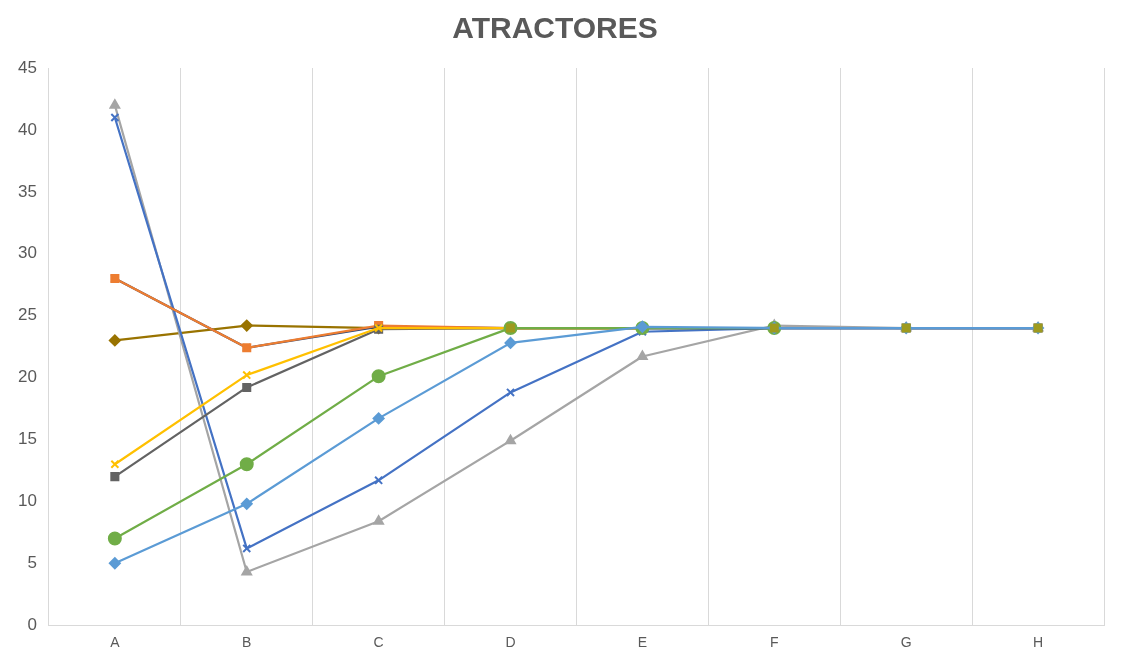 The image size is (1124, 668). Describe the element at coordinates (27, 129) in the screenshot. I see `y-tick-label: 40` at that location.